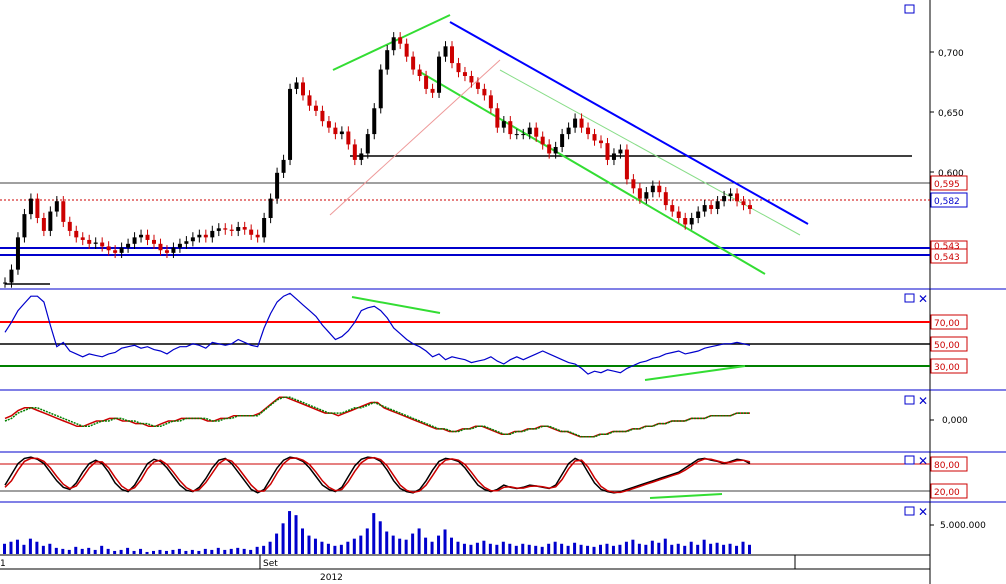  What do you see at coordinates (377, 417) in the screenshot?
I see `macd-signal-line` at bounding box center [377, 417].